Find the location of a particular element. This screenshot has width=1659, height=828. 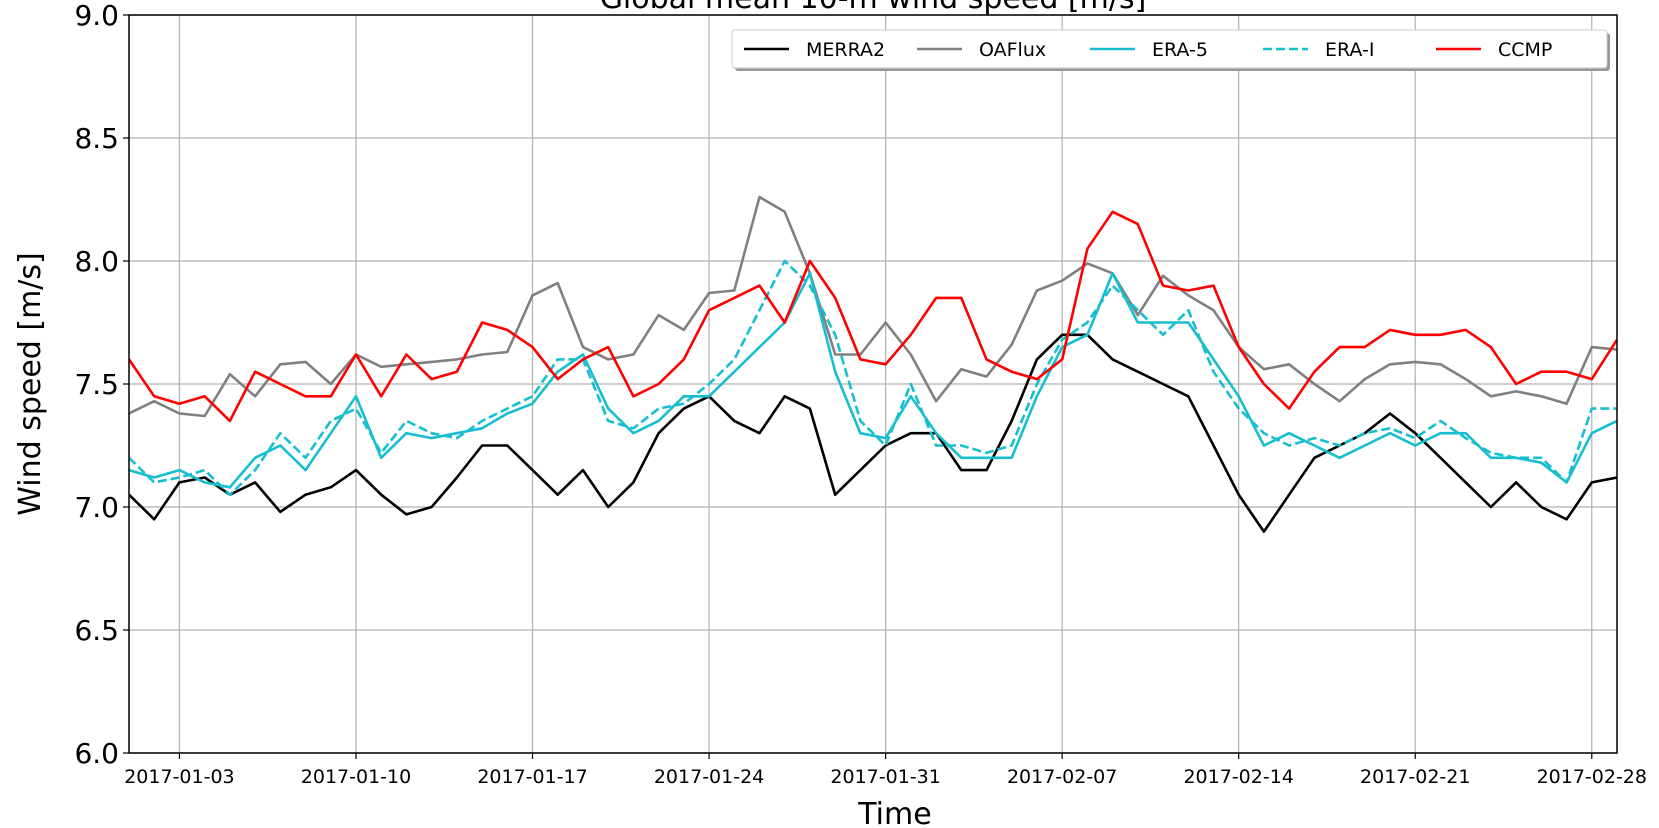

y-tick-label: 6.0 is located at coordinates (96, 753).